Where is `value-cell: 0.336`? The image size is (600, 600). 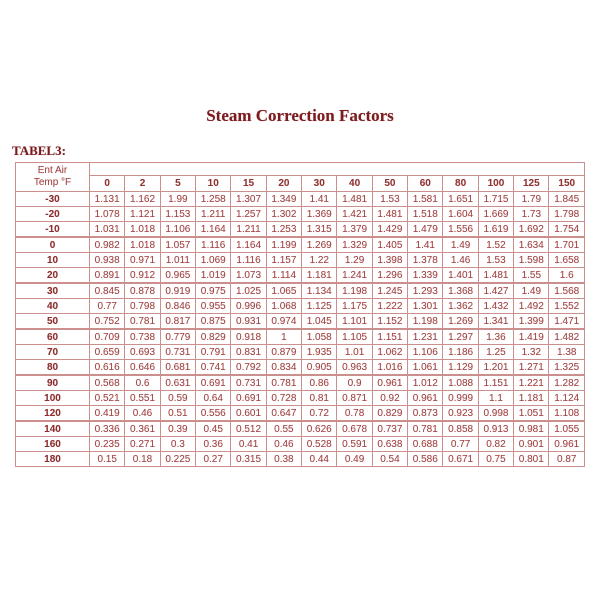 value-cell: 0.336 is located at coordinates (107, 428).